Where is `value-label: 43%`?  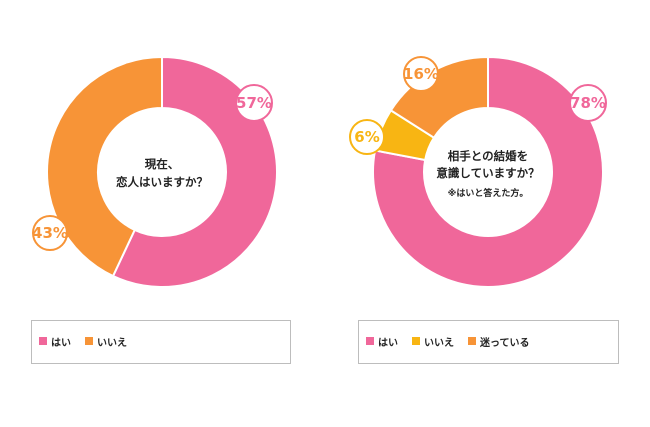 value-label: 43% is located at coordinates (50, 233).